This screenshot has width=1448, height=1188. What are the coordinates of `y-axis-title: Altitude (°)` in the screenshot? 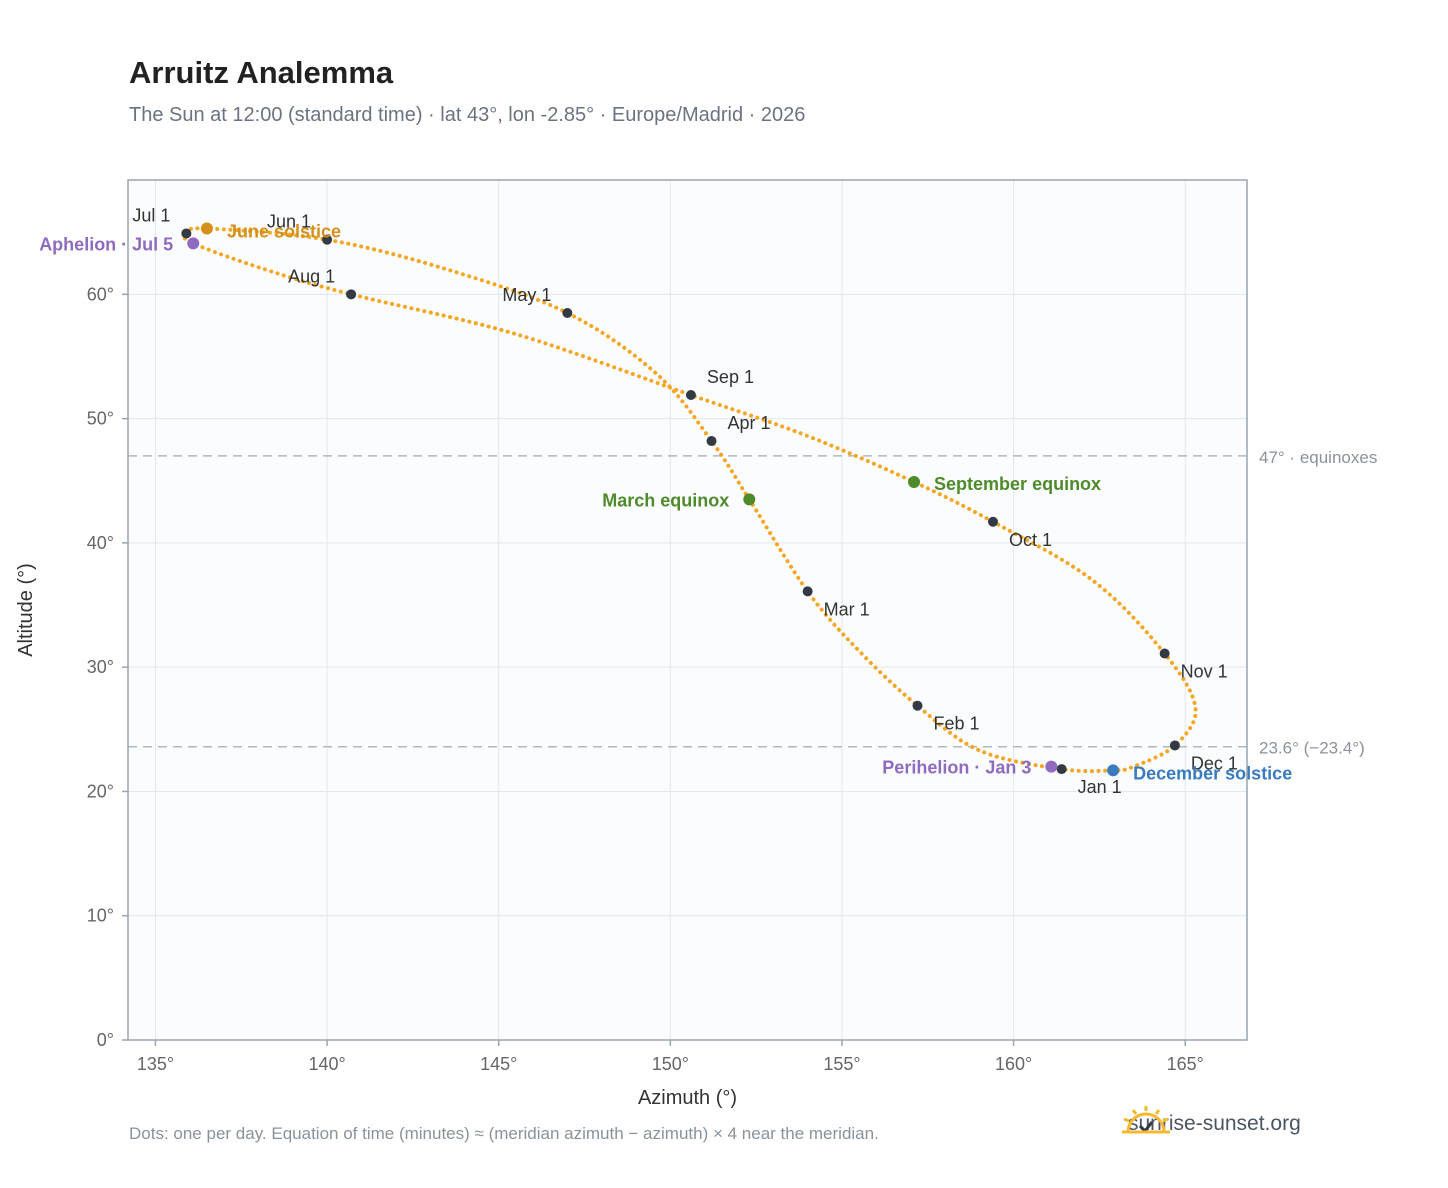 It's located at (26, 610).